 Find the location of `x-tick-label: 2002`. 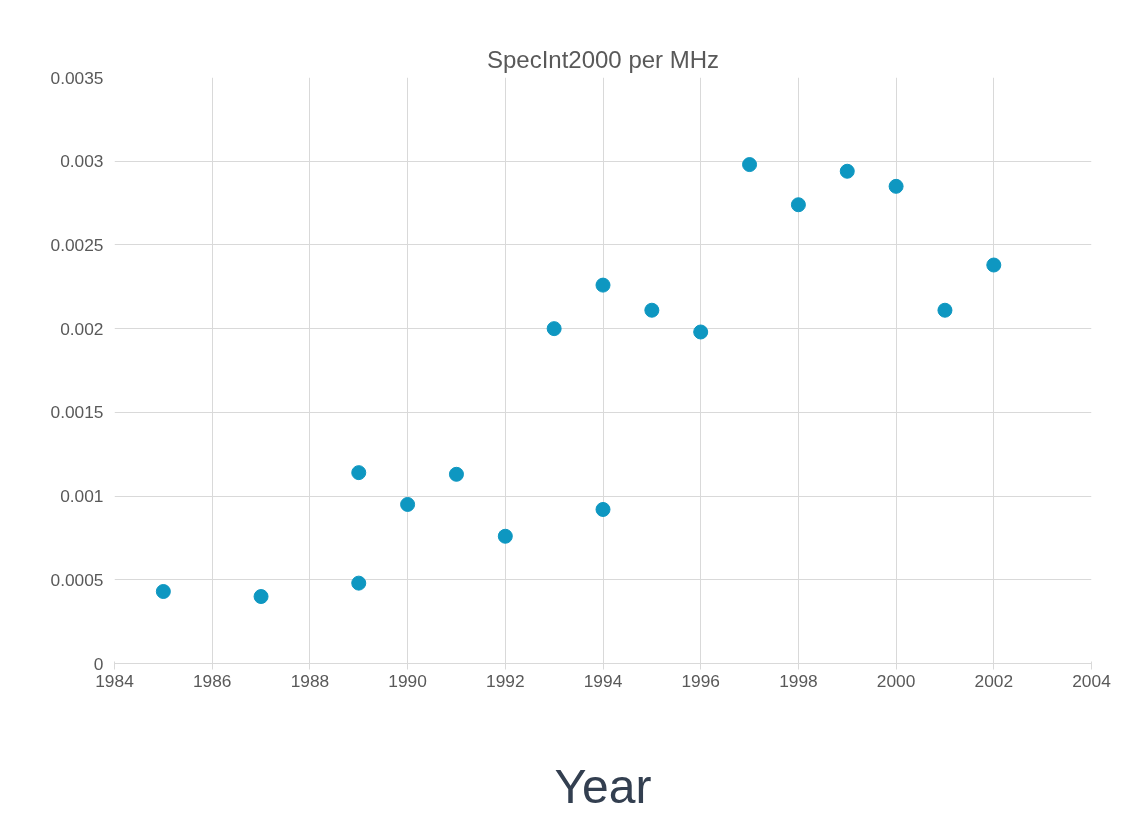

x-tick-label: 2002 is located at coordinates (994, 680).